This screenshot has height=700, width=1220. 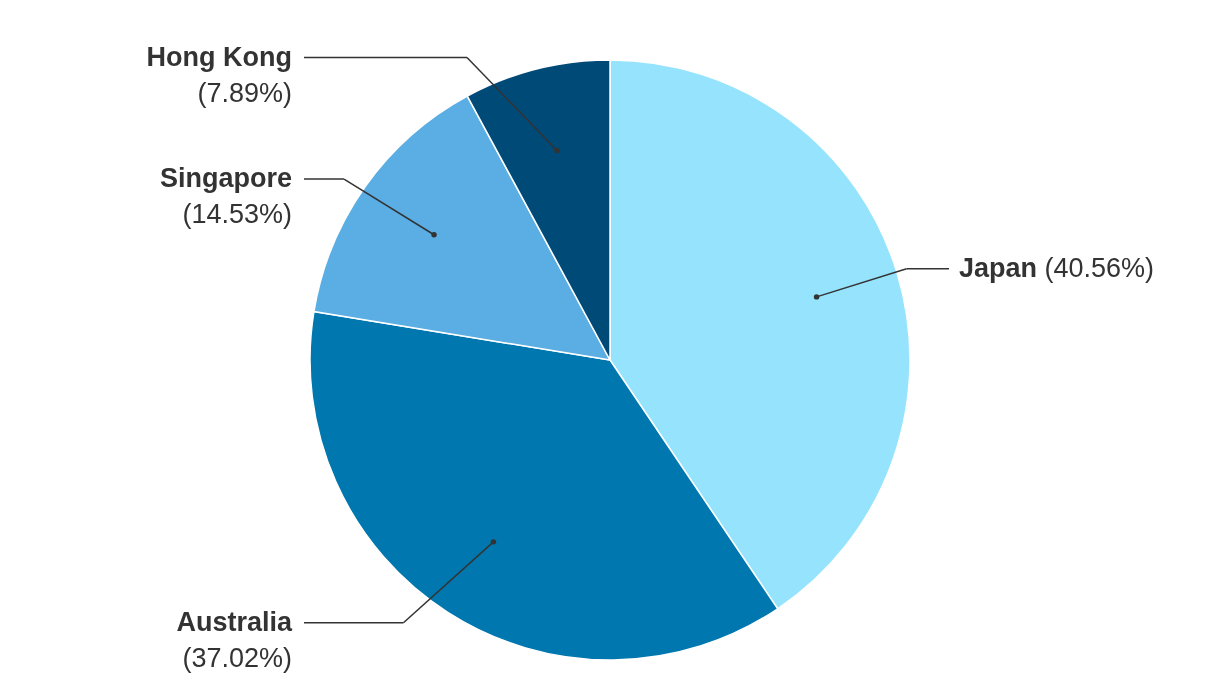 I want to click on slice-label: Singapore, so click(x=225, y=178).